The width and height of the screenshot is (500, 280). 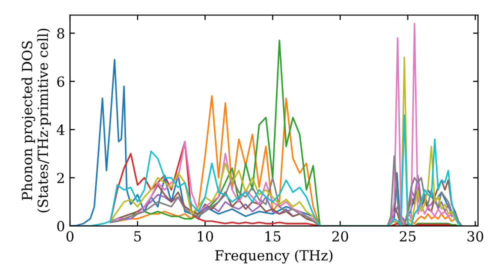 I want to click on x-tick-label: 25, so click(x=408, y=236).